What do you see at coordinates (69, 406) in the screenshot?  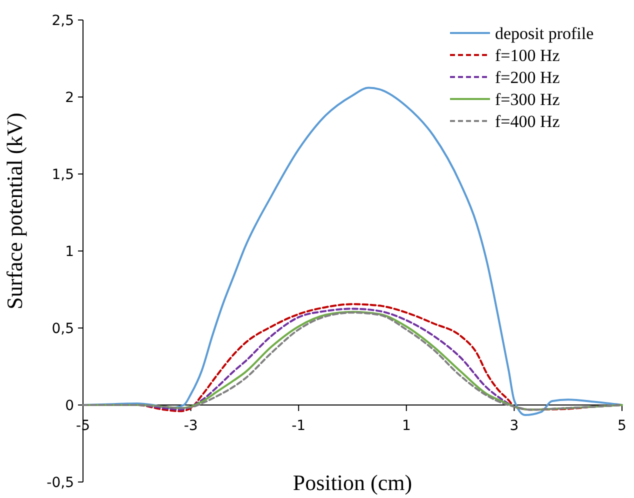 I see `y-tick-label: 0` at bounding box center [69, 406].